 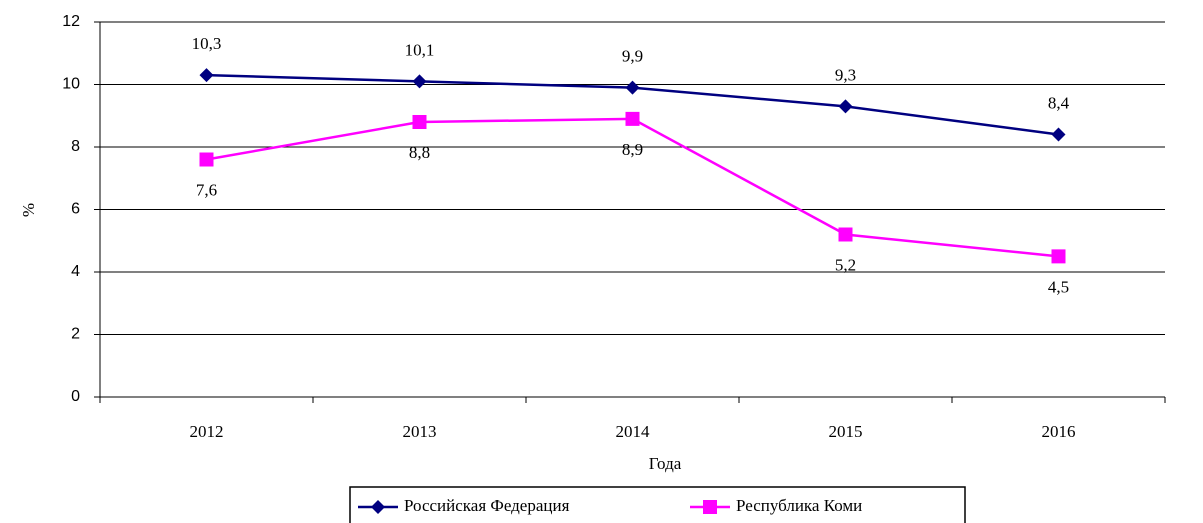 What do you see at coordinates (633, 431) in the screenshot?
I see `x-tick-label: 2014` at bounding box center [633, 431].